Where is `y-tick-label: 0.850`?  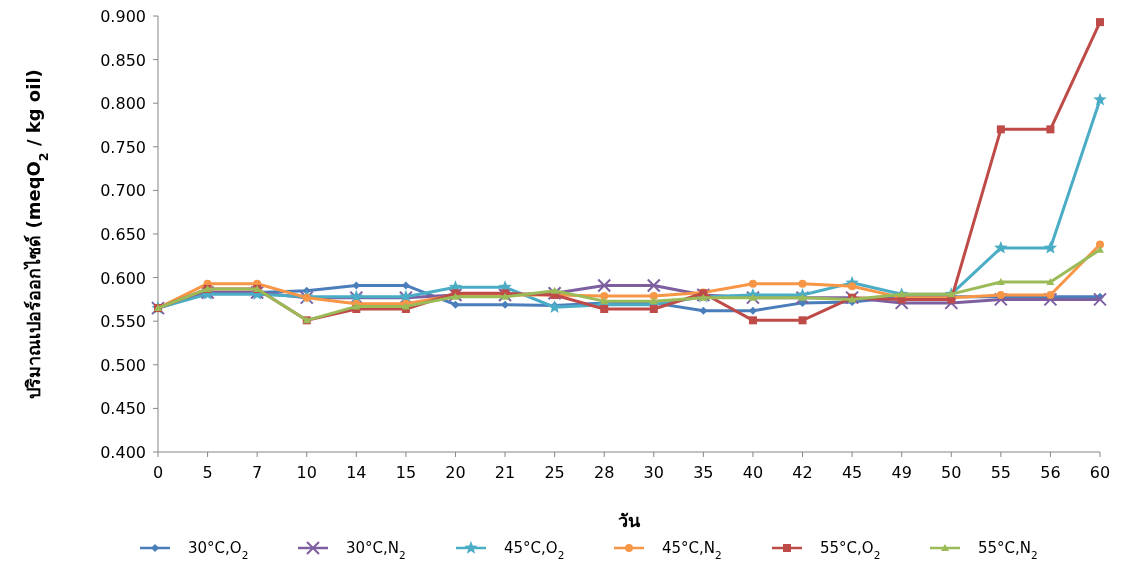 y-tick-label: 0.850 is located at coordinates (123, 60).